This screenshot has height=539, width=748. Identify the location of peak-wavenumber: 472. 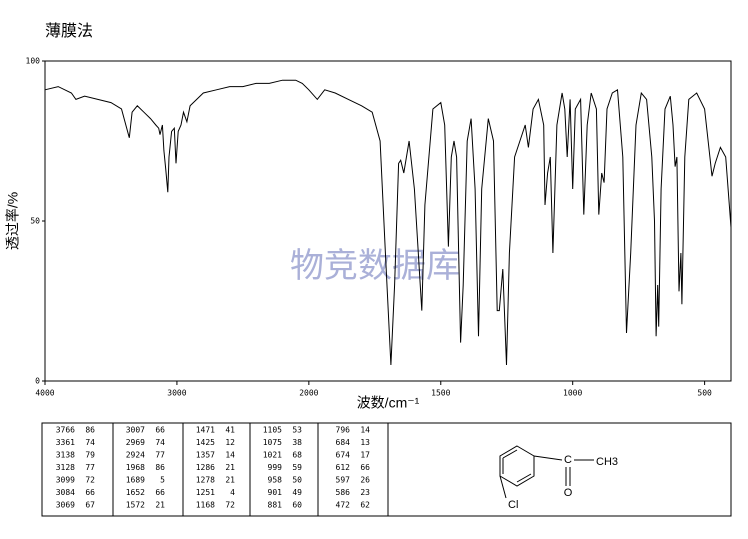
(343, 505).